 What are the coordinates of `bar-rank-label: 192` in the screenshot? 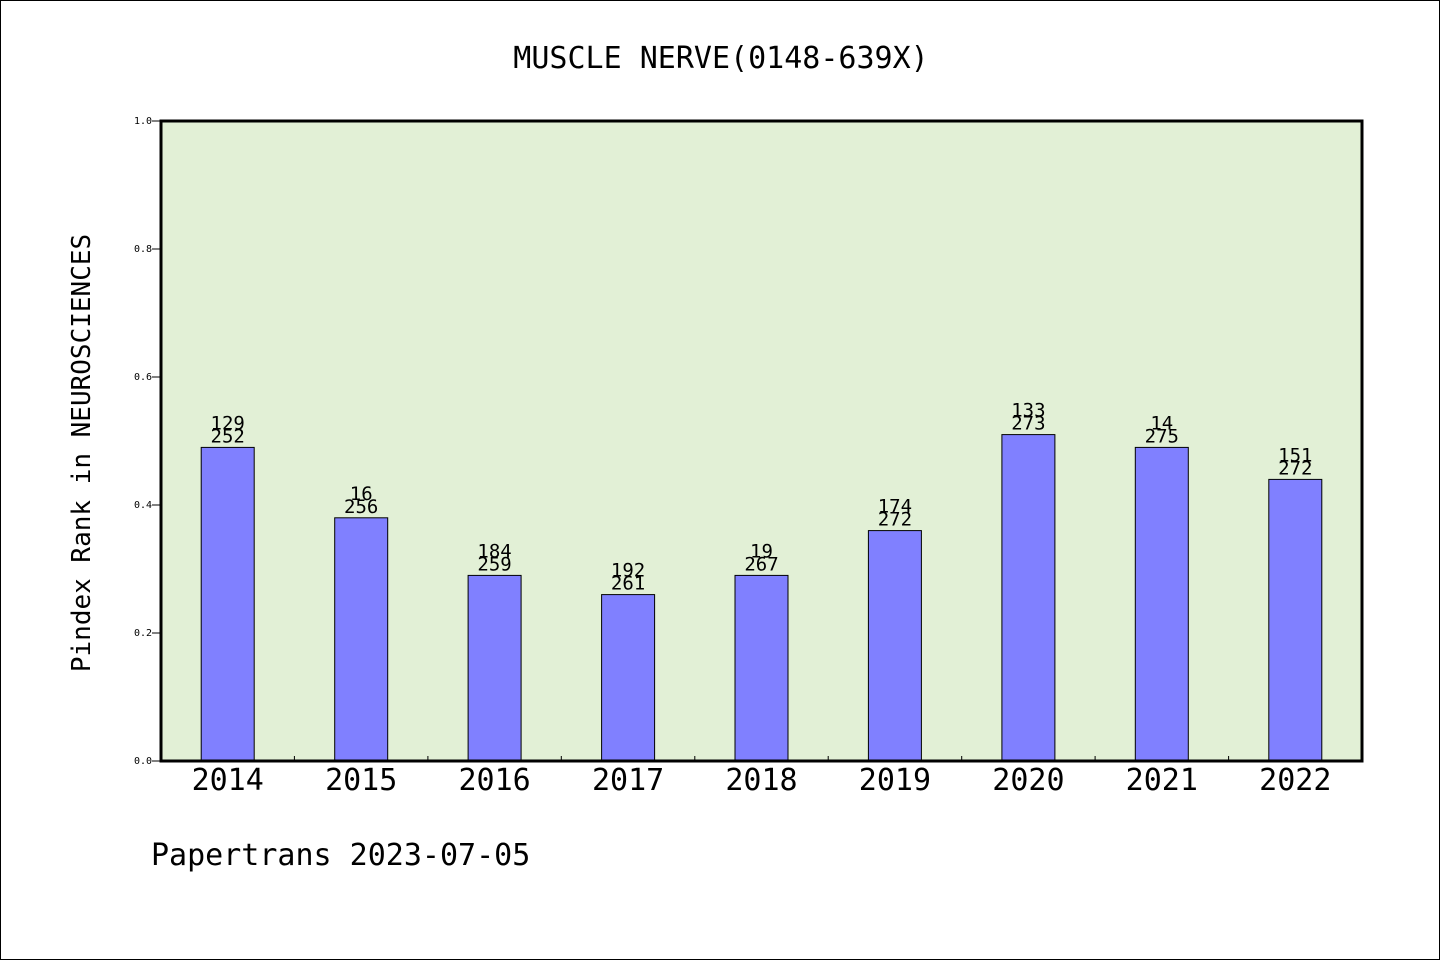 It's located at (628, 571).